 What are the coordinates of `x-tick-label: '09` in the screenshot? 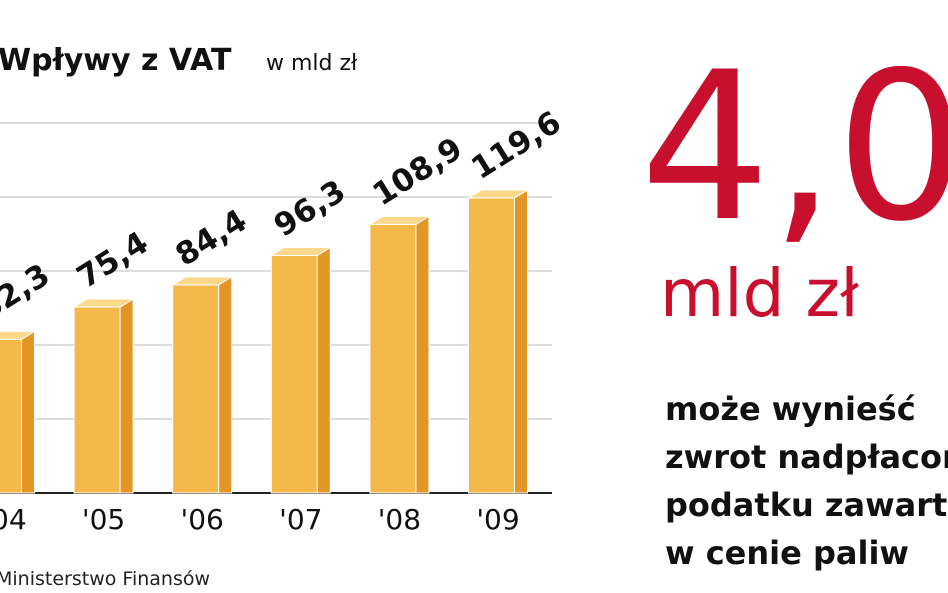 It's located at (497, 519).